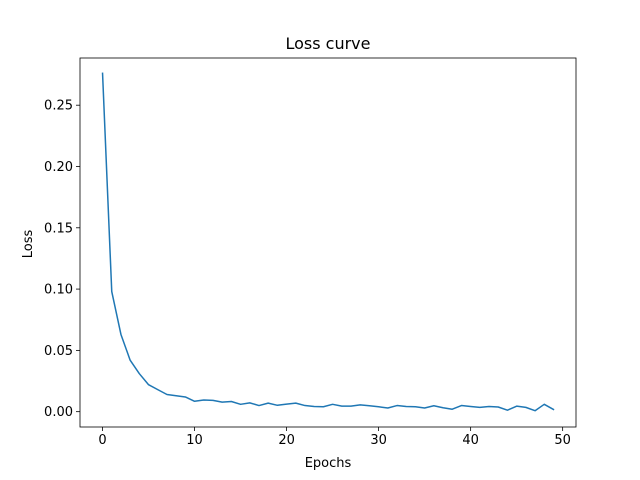 Image resolution: width=640 pixels, height=480 pixels. Describe the element at coordinates (58, 412) in the screenshot. I see `y-tick-label: 0.00` at that location.